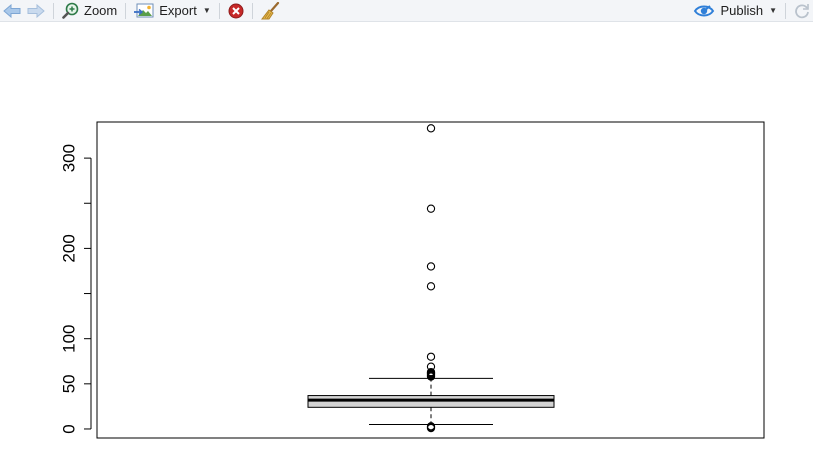 This screenshot has height=473, width=813. I want to click on zoom-label: Zoom, so click(101, 10).